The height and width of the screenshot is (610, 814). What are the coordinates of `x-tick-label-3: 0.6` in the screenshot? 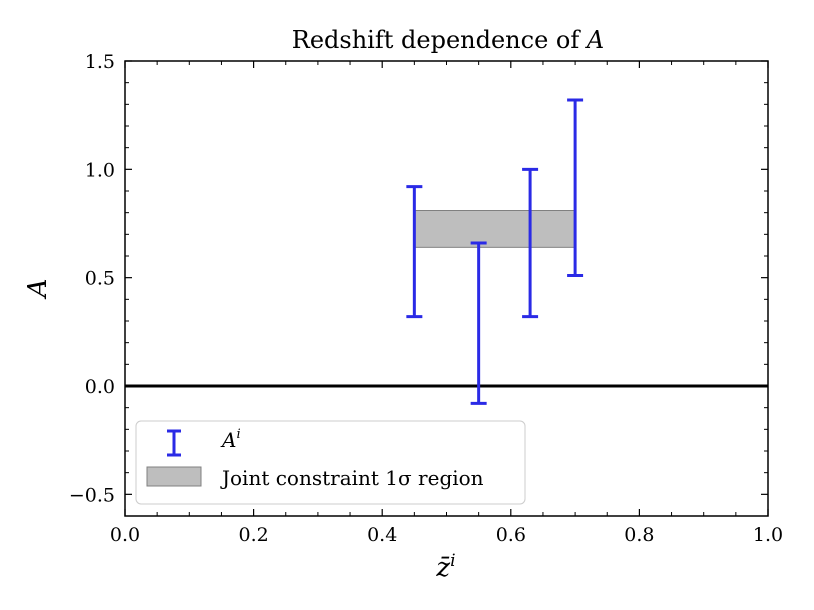 It's located at (511, 535).